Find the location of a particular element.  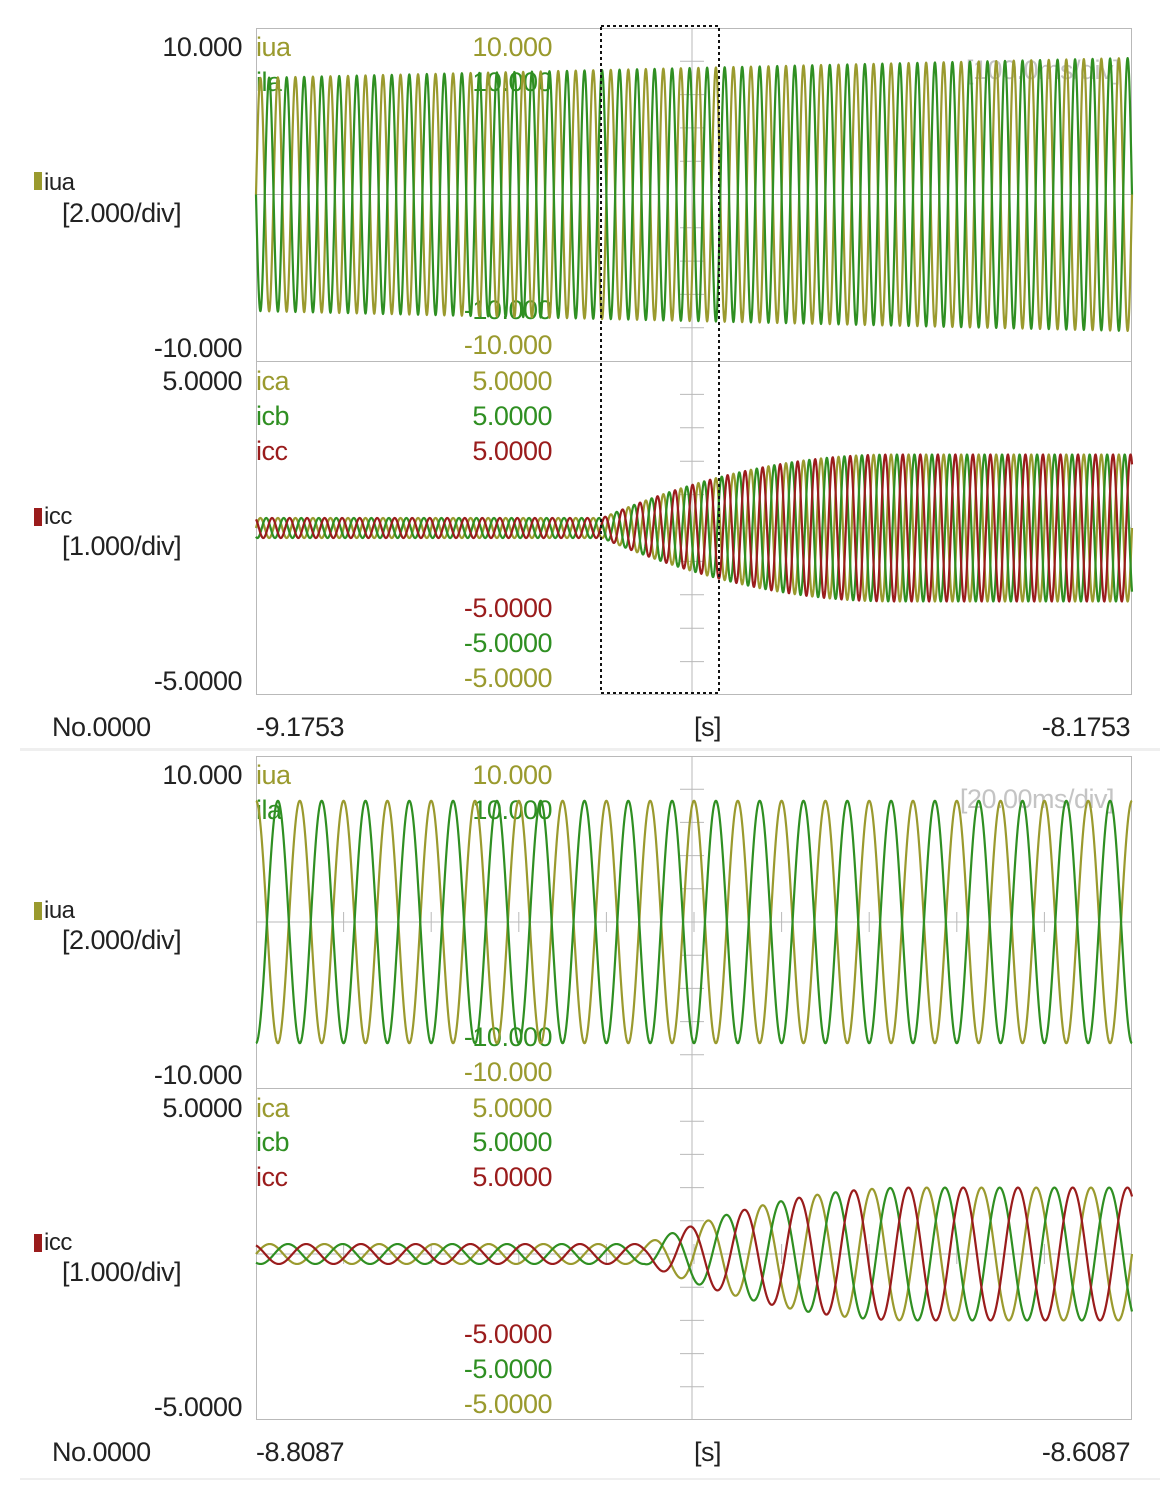

v1-top-marker-channel: iua is located at coordinates (59, 182).